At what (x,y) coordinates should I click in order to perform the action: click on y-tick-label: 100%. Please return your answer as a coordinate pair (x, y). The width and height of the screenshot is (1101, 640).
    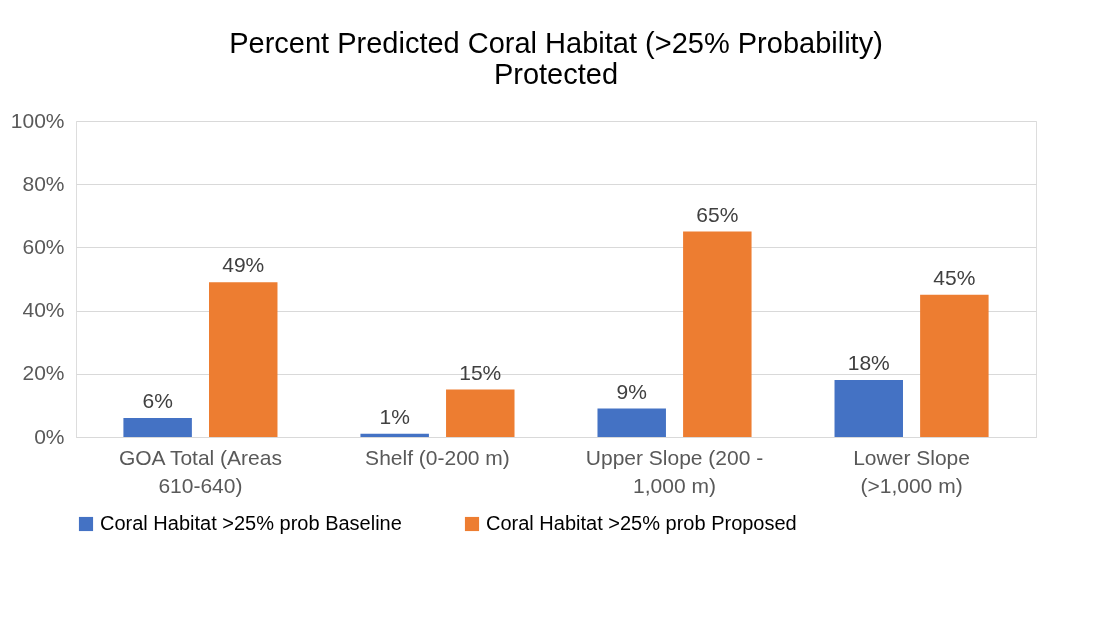
    Looking at the image, I should click on (37, 120).